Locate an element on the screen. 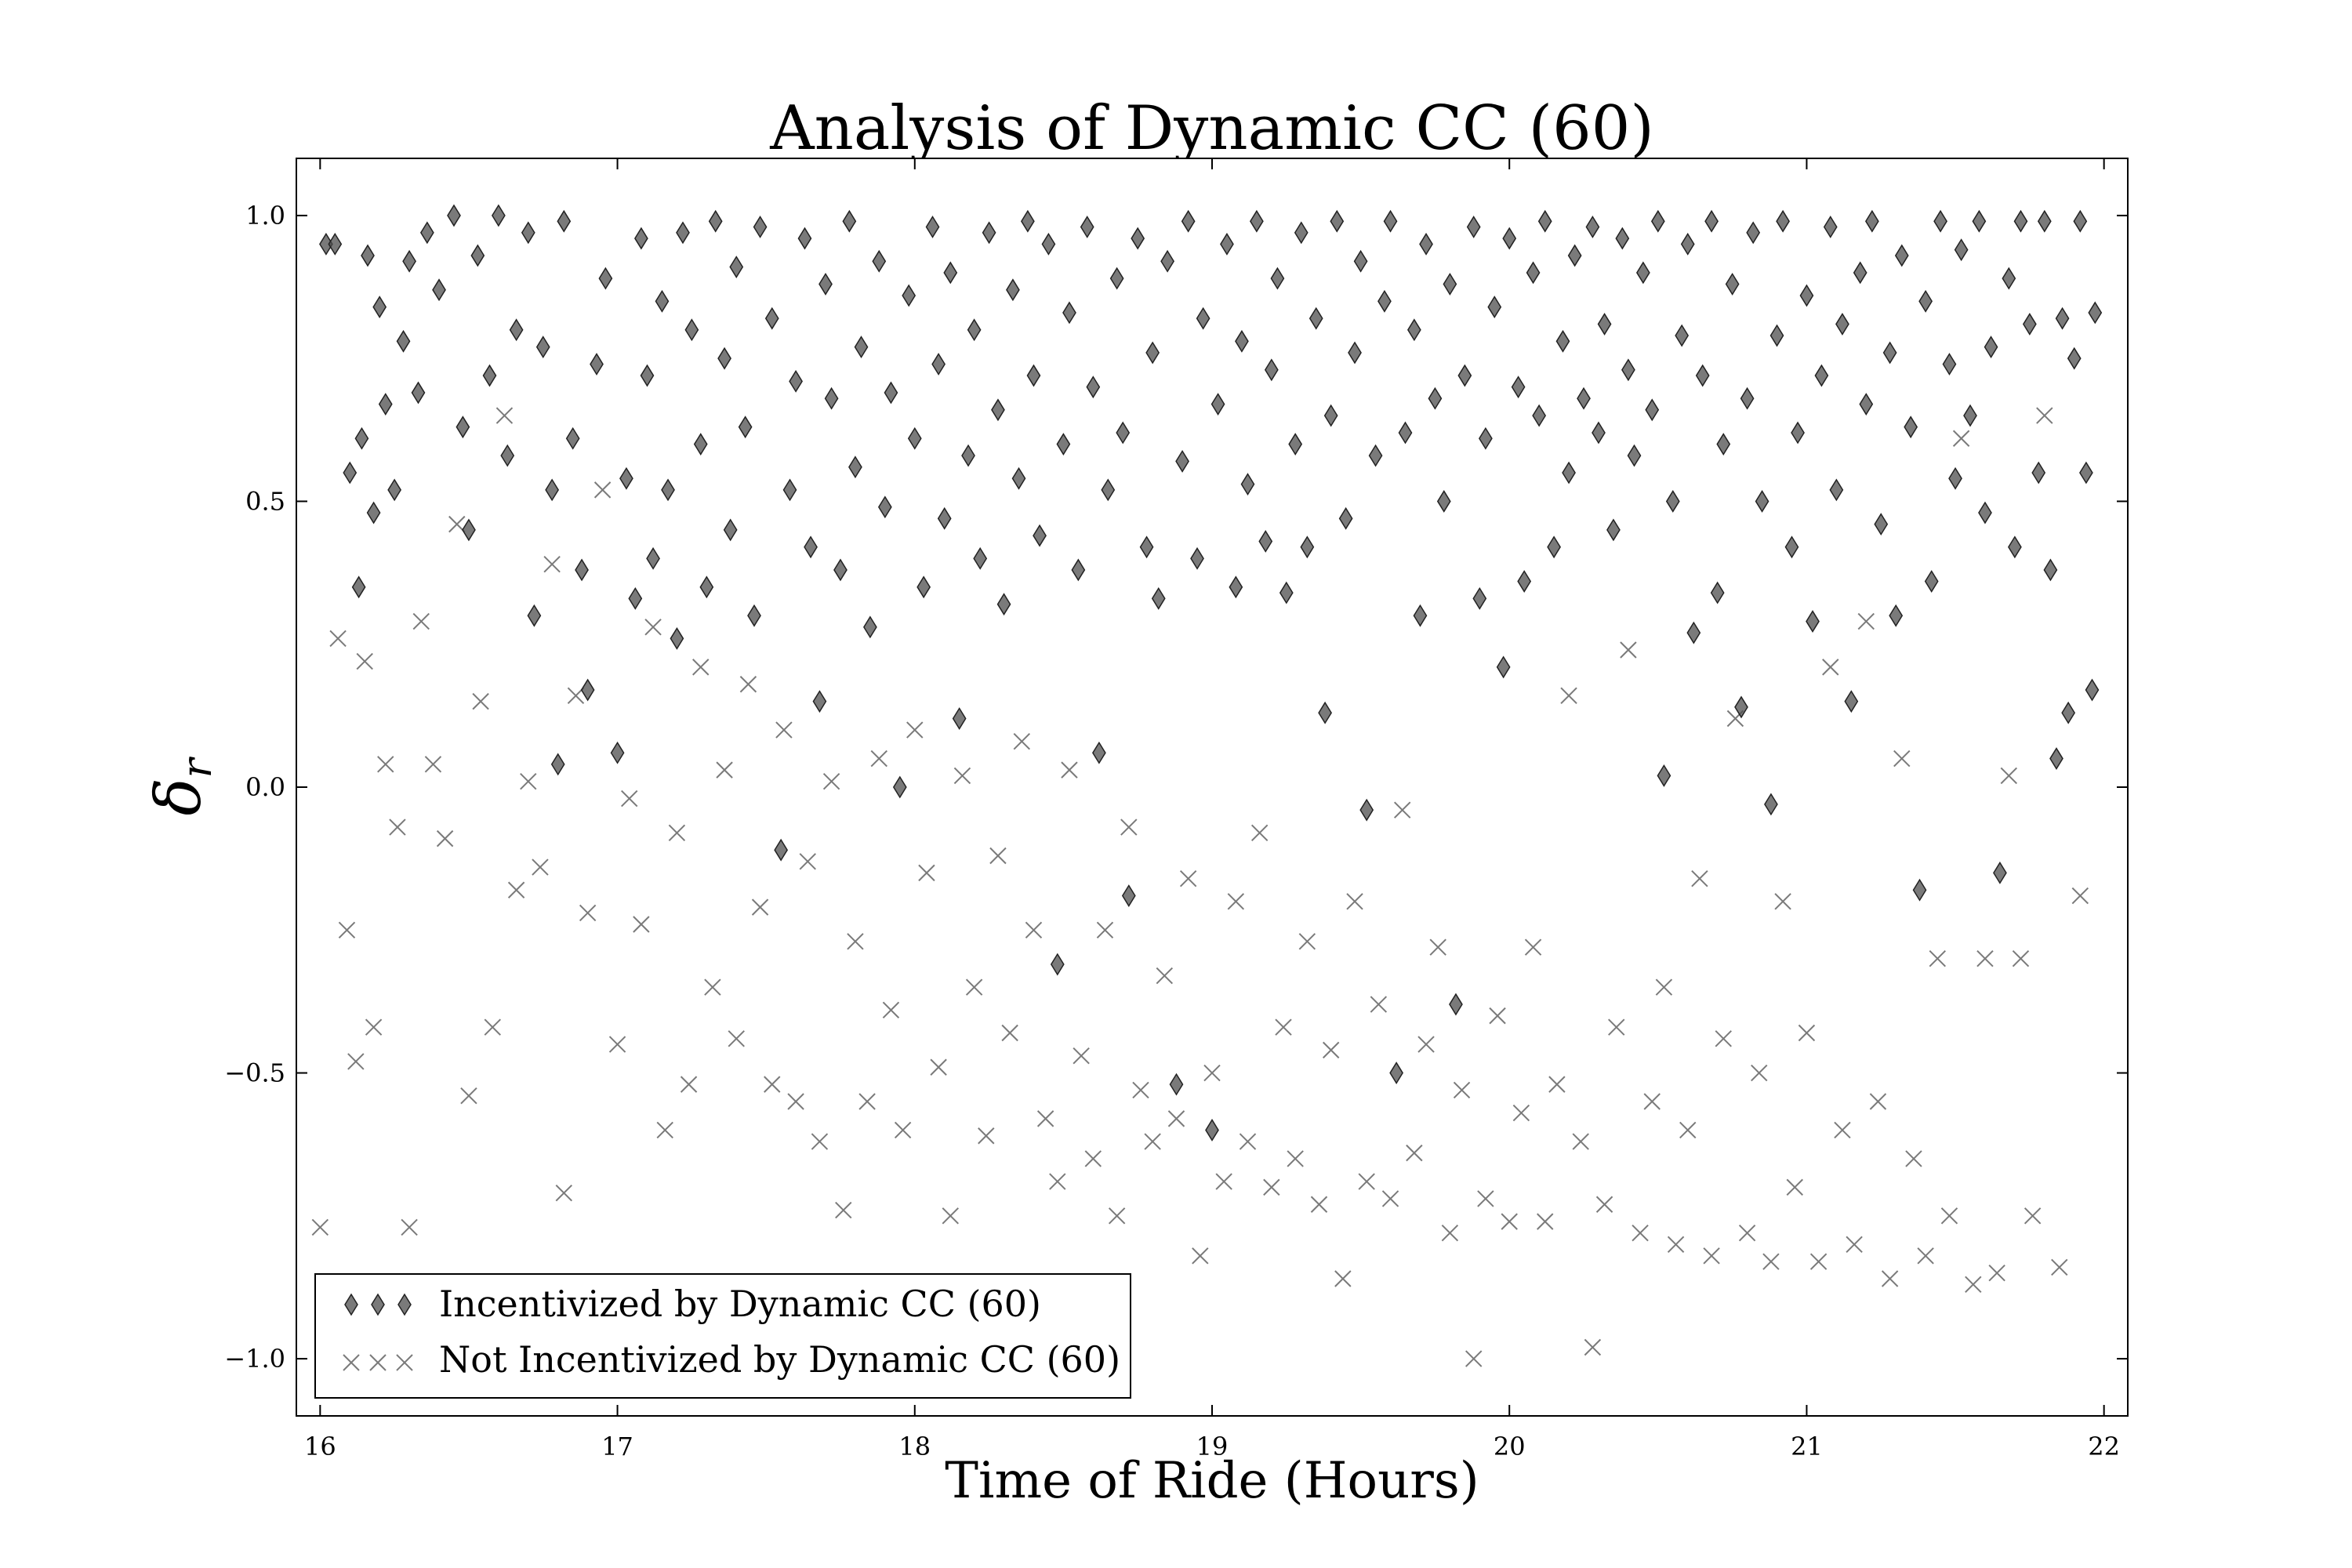 This screenshot has width=2352, height=1568. y-tick-label: 1.0 is located at coordinates (265, 215).